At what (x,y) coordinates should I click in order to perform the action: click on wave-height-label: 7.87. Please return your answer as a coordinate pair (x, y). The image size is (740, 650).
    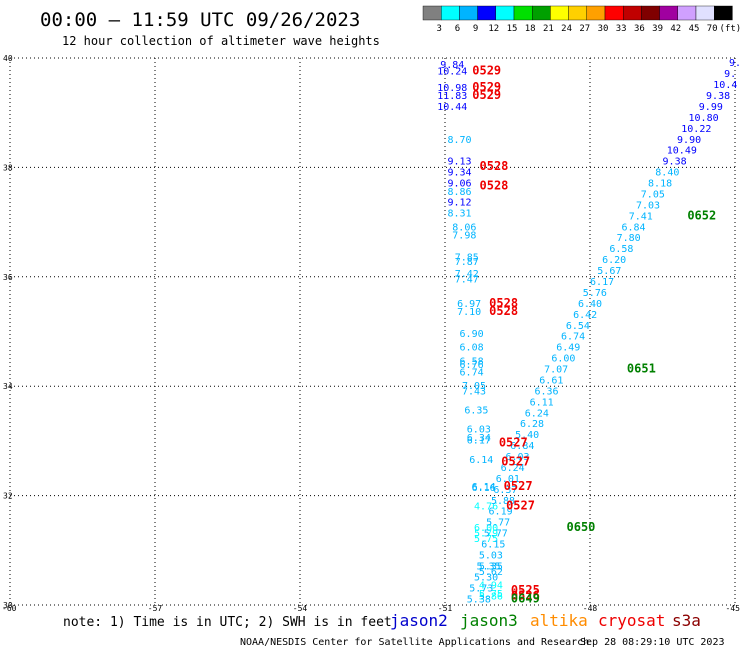
    Looking at the image, I should click on (467, 262).